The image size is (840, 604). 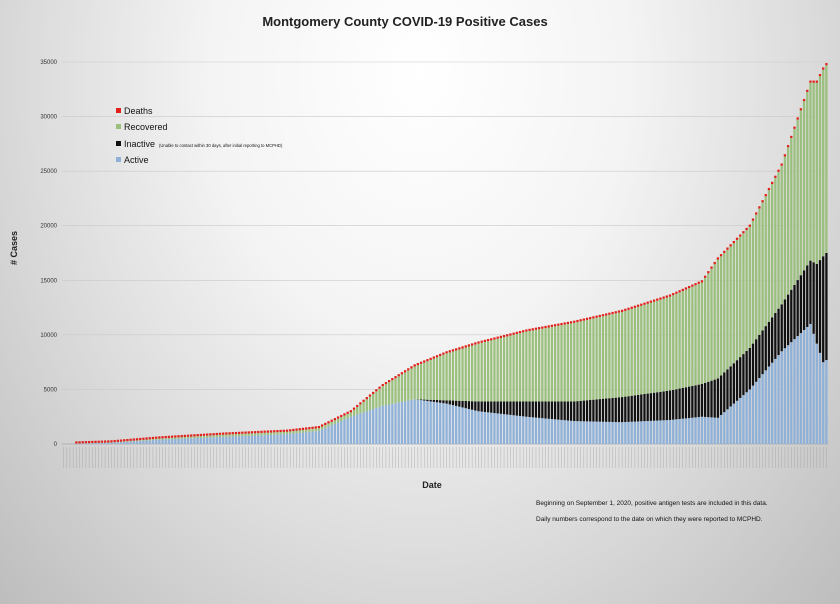 I want to click on y-tick-label: 35000, so click(x=48, y=63).